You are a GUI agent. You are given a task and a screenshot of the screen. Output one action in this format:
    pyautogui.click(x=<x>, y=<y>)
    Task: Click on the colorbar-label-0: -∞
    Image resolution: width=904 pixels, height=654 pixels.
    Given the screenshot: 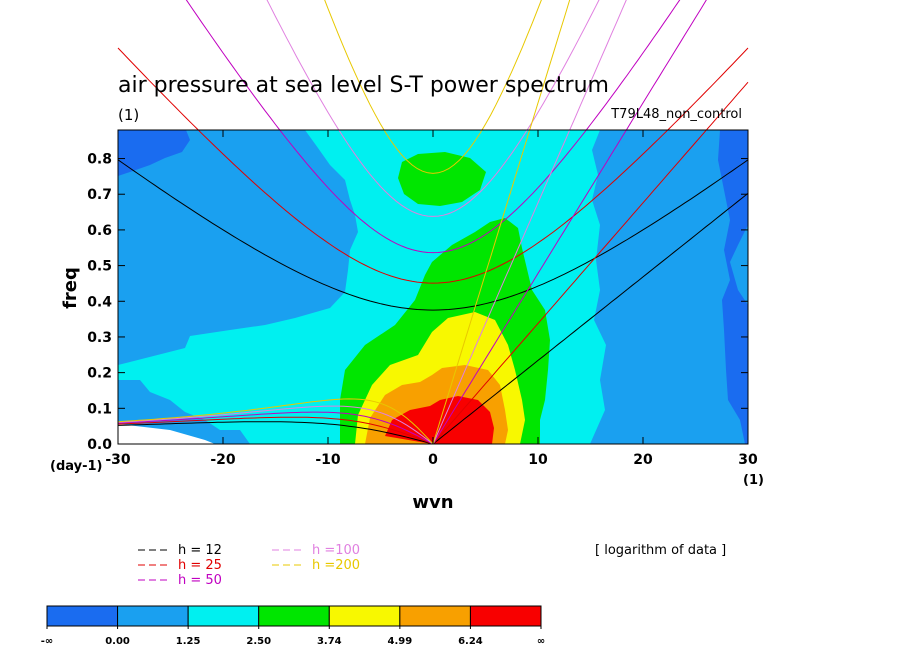 What is the action you would take?
    pyautogui.click(x=47, y=641)
    